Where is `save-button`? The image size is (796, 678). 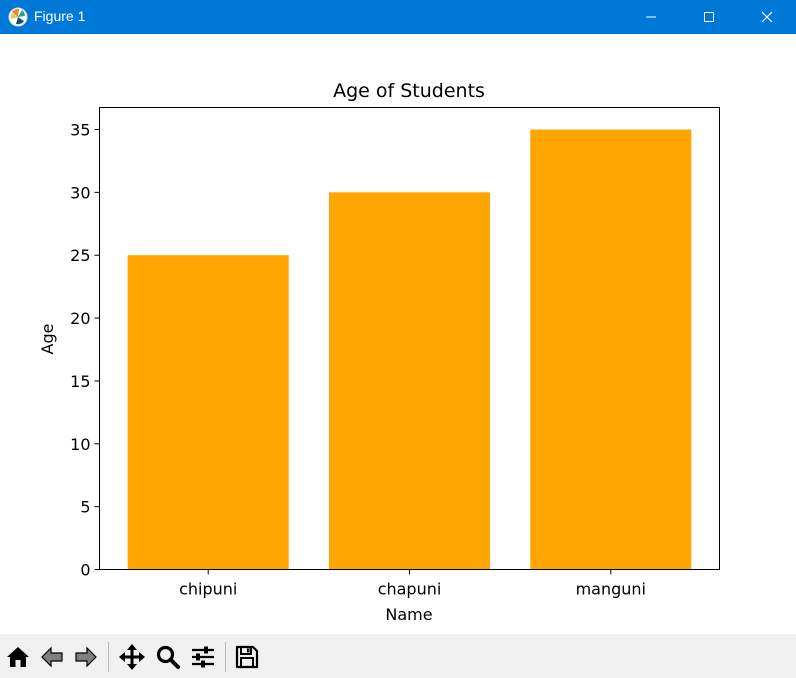 save-button is located at coordinates (247, 657).